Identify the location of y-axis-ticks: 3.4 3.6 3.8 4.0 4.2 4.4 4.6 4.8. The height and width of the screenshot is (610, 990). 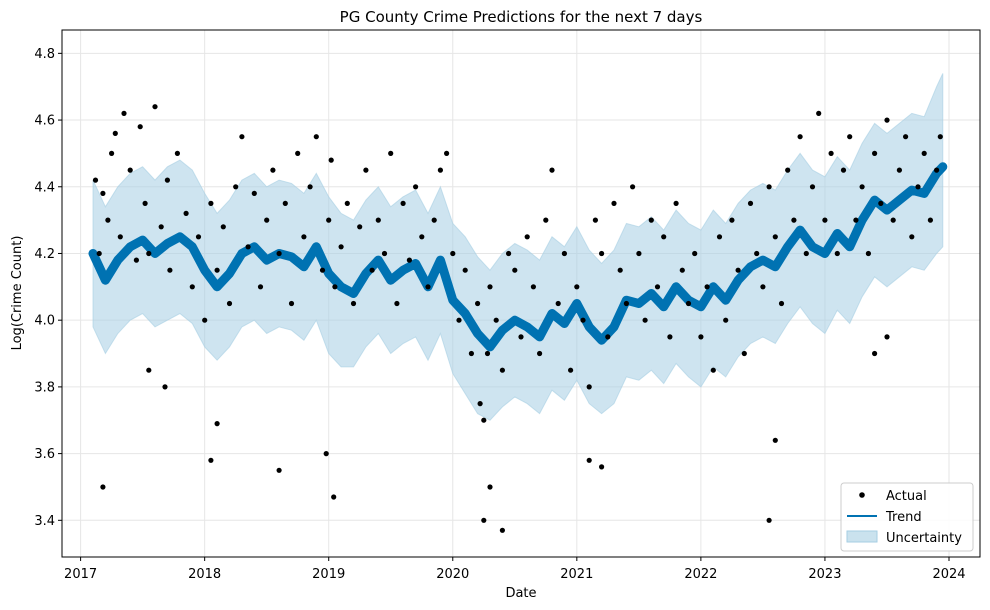
(48, 288).